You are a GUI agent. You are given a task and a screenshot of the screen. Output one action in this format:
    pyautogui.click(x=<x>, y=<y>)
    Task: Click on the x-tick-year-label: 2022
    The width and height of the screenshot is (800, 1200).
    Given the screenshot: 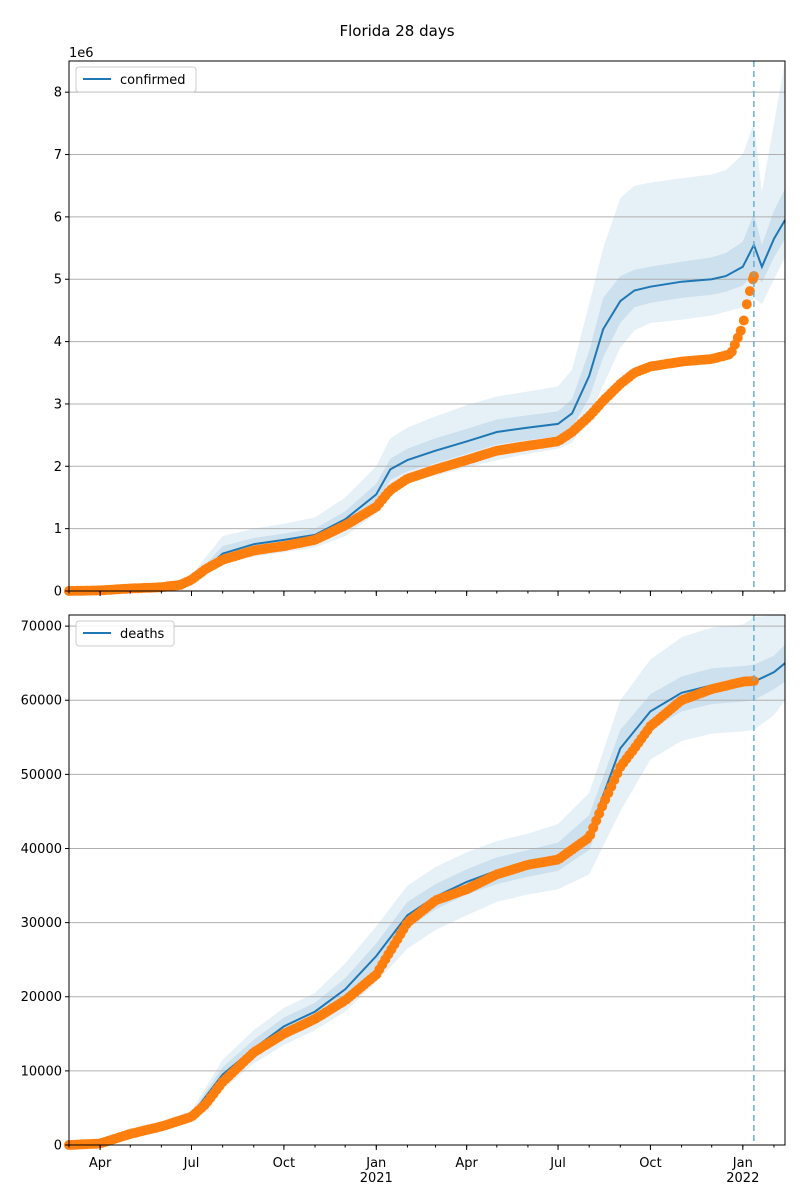 What is the action you would take?
    pyautogui.click(x=742, y=1178)
    